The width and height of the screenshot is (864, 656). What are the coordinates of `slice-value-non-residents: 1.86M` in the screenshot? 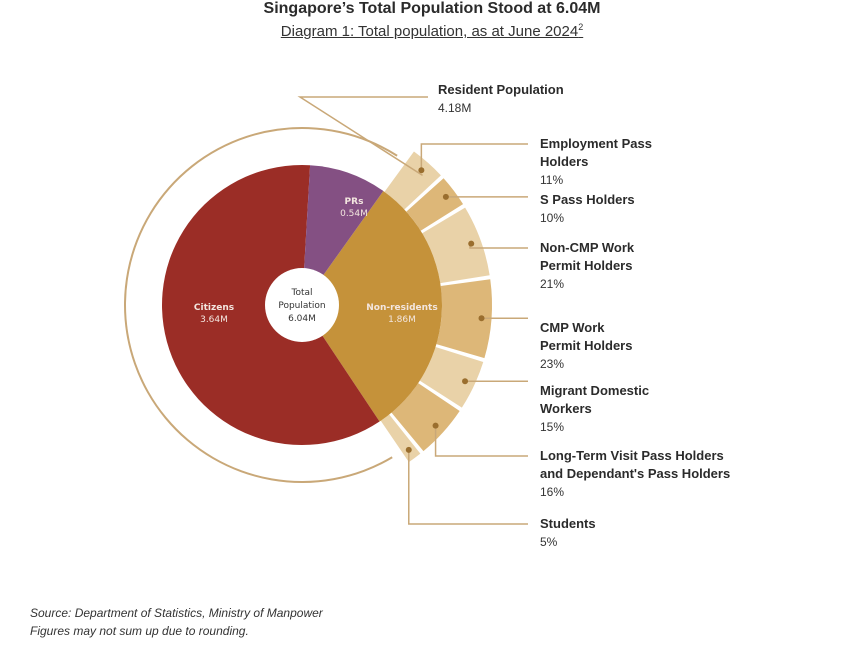 It's located at (402, 320).